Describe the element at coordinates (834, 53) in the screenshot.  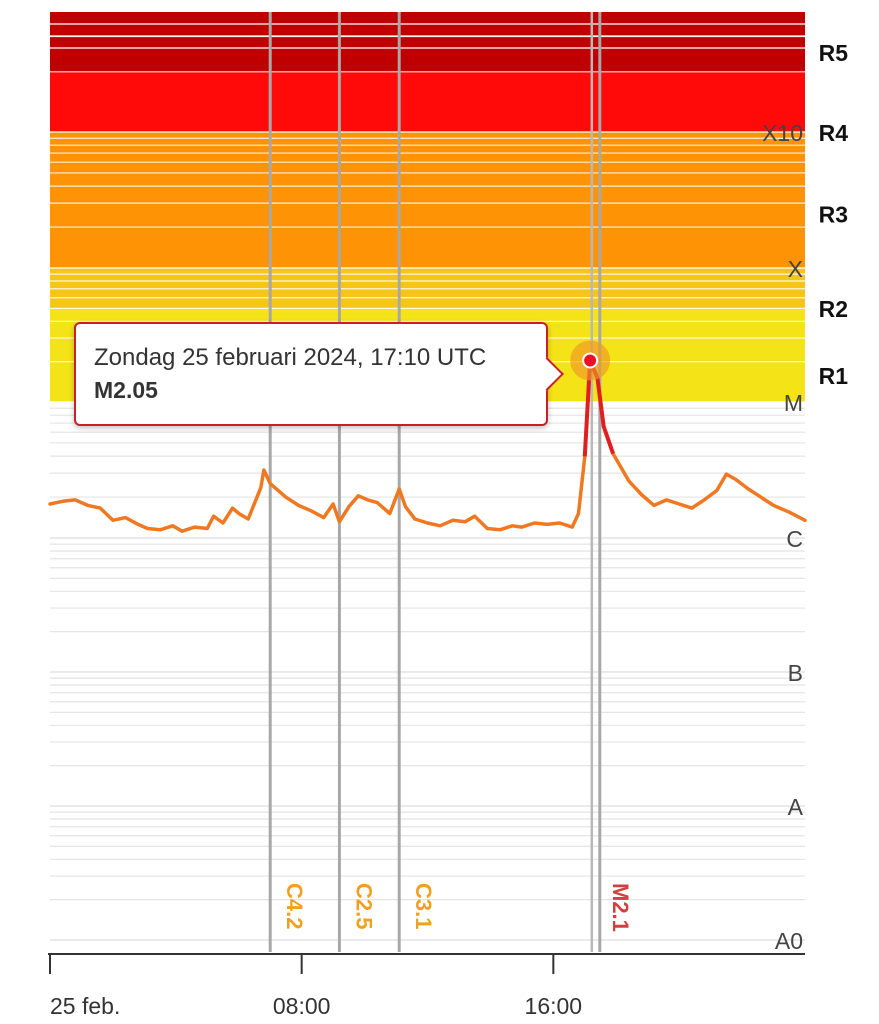
I see `r-label-r5: R5` at that location.